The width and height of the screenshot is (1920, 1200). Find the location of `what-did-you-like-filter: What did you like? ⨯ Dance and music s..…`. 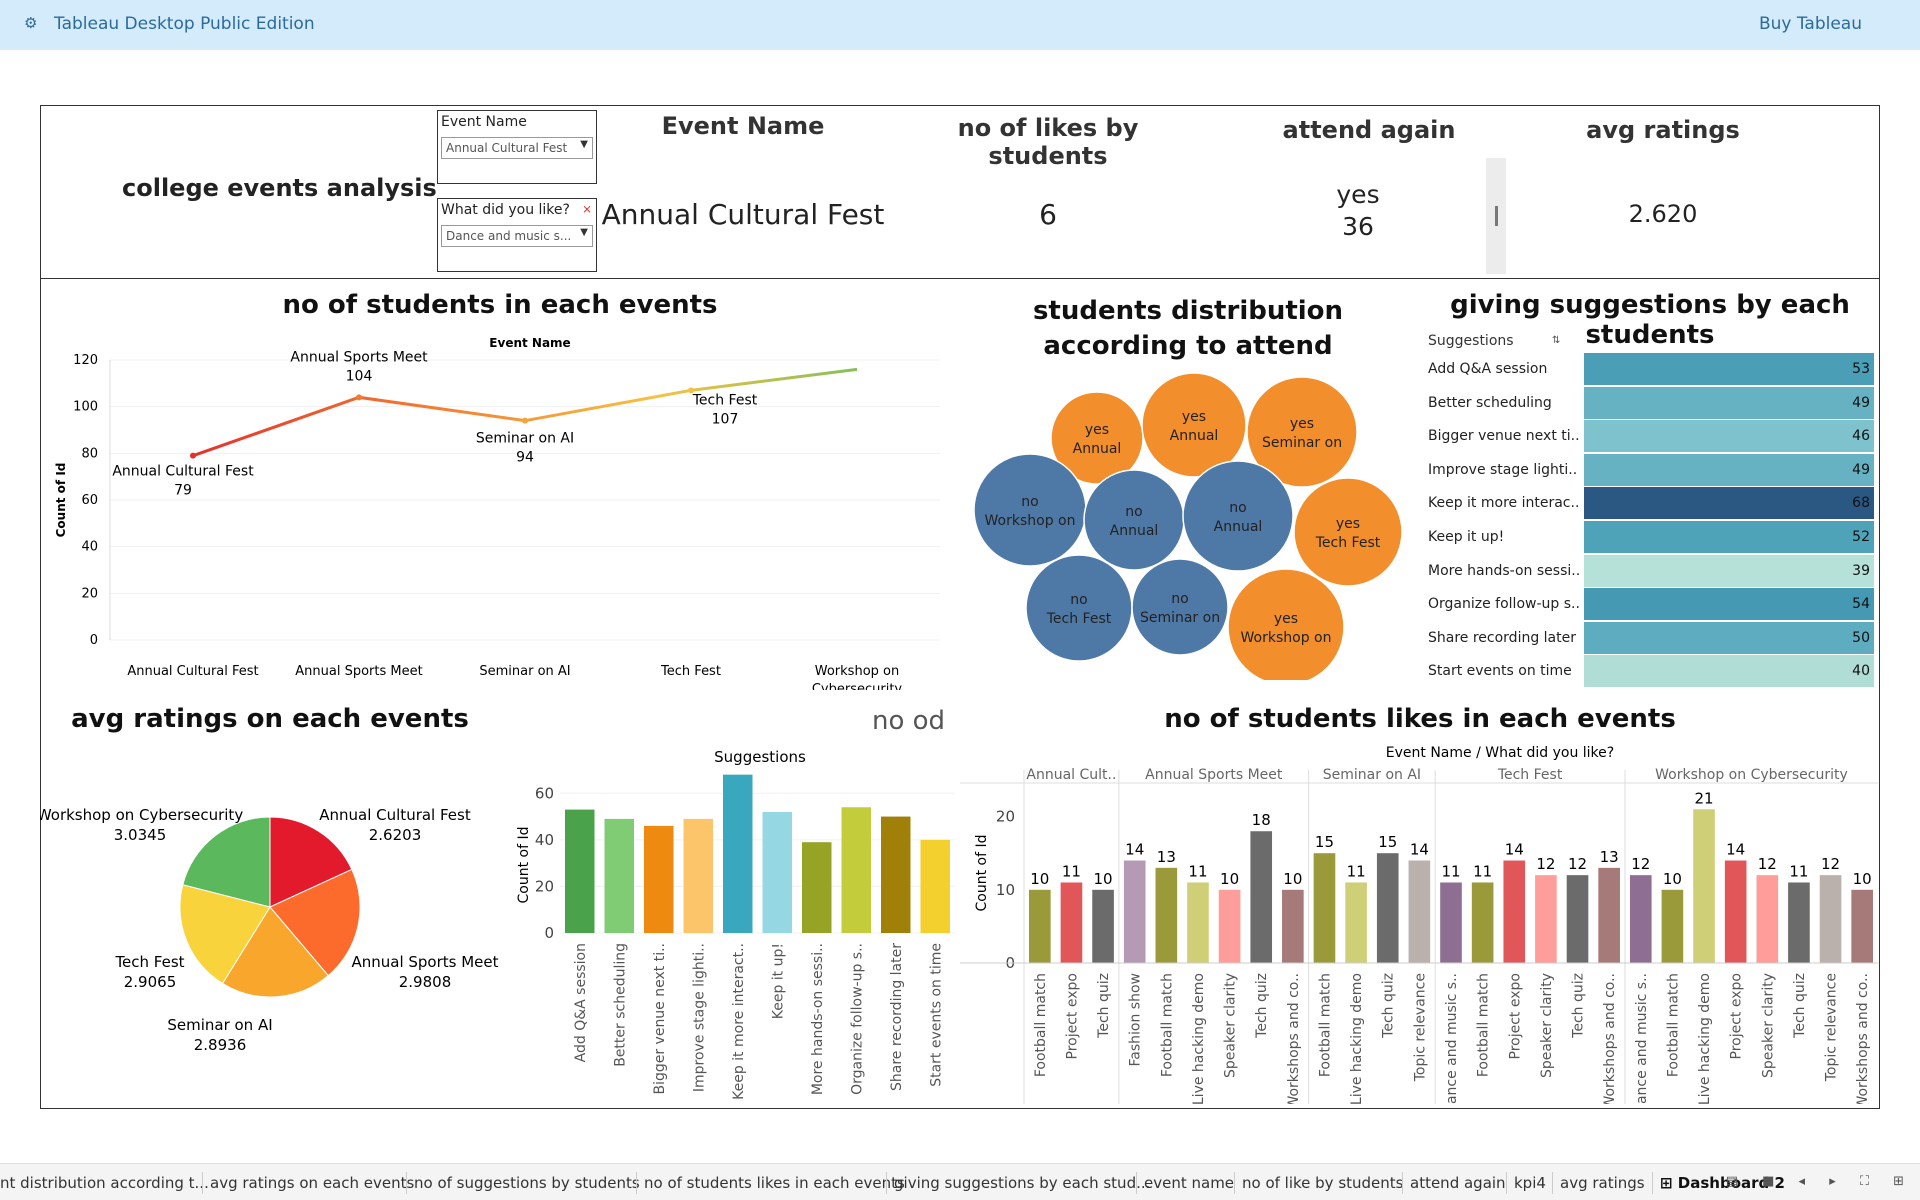

what-did-you-like-filter: What did you like? ⨯ Dance and music s..… is located at coordinates (517, 235).